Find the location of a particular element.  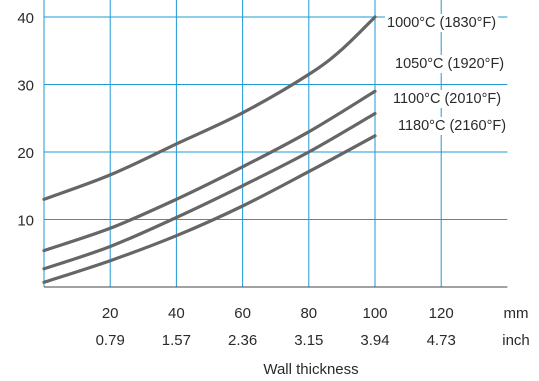

x-unit-mm: mm is located at coordinates (516, 313).